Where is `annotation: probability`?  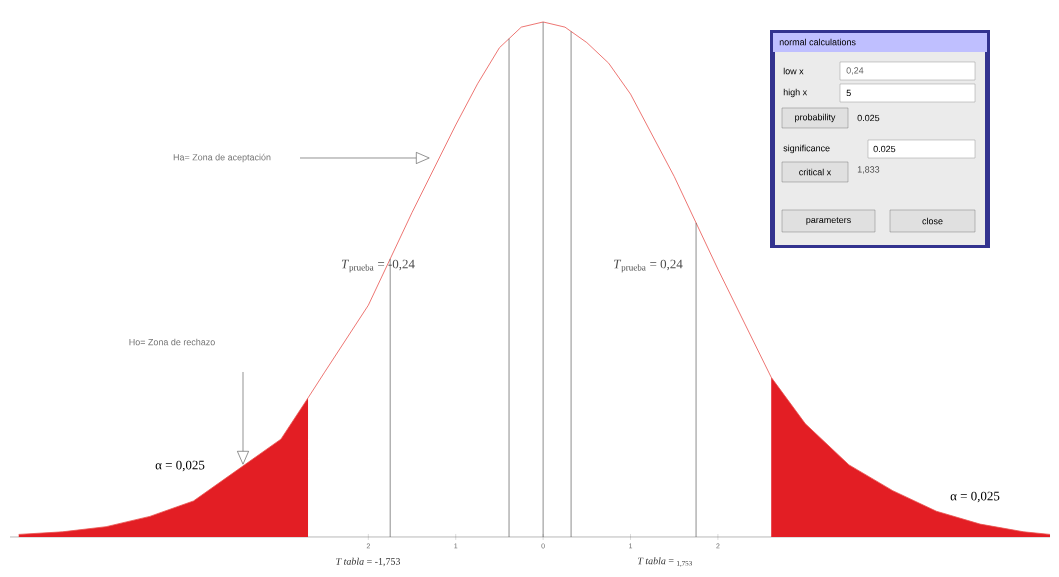
annotation: probability is located at coordinates (815, 118).